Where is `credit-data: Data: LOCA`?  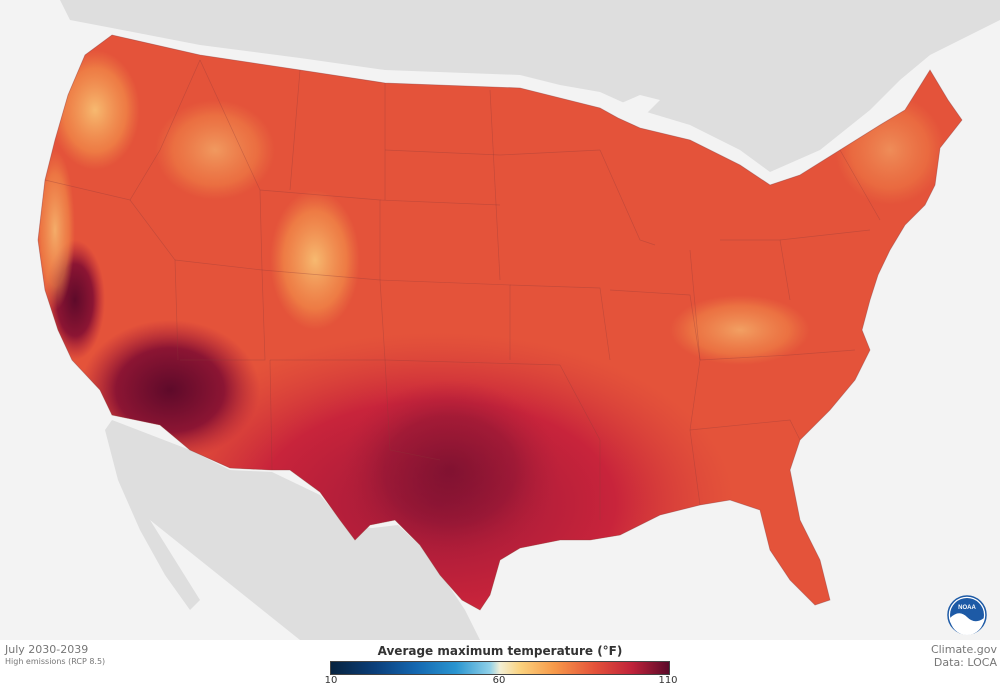
credit-data: Data: LOCA is located at coordinates (965, 662).